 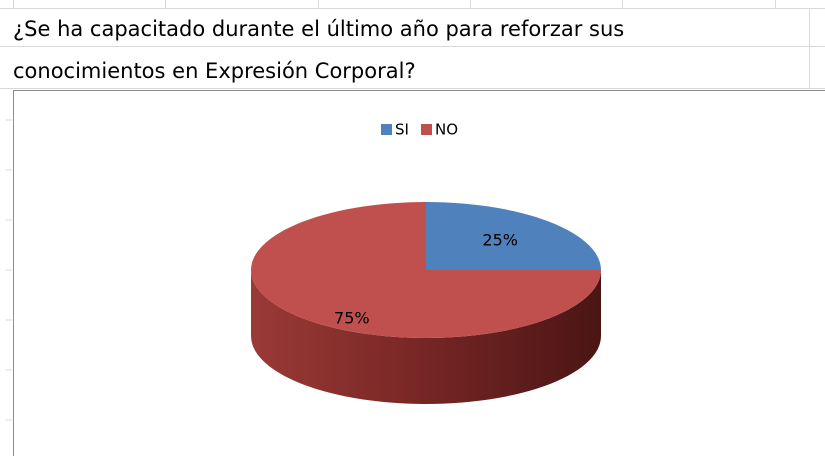 What do you see at coordinates (426, 337) in the screenshot?
I see `pie-side` at bounding box center [426, 337].